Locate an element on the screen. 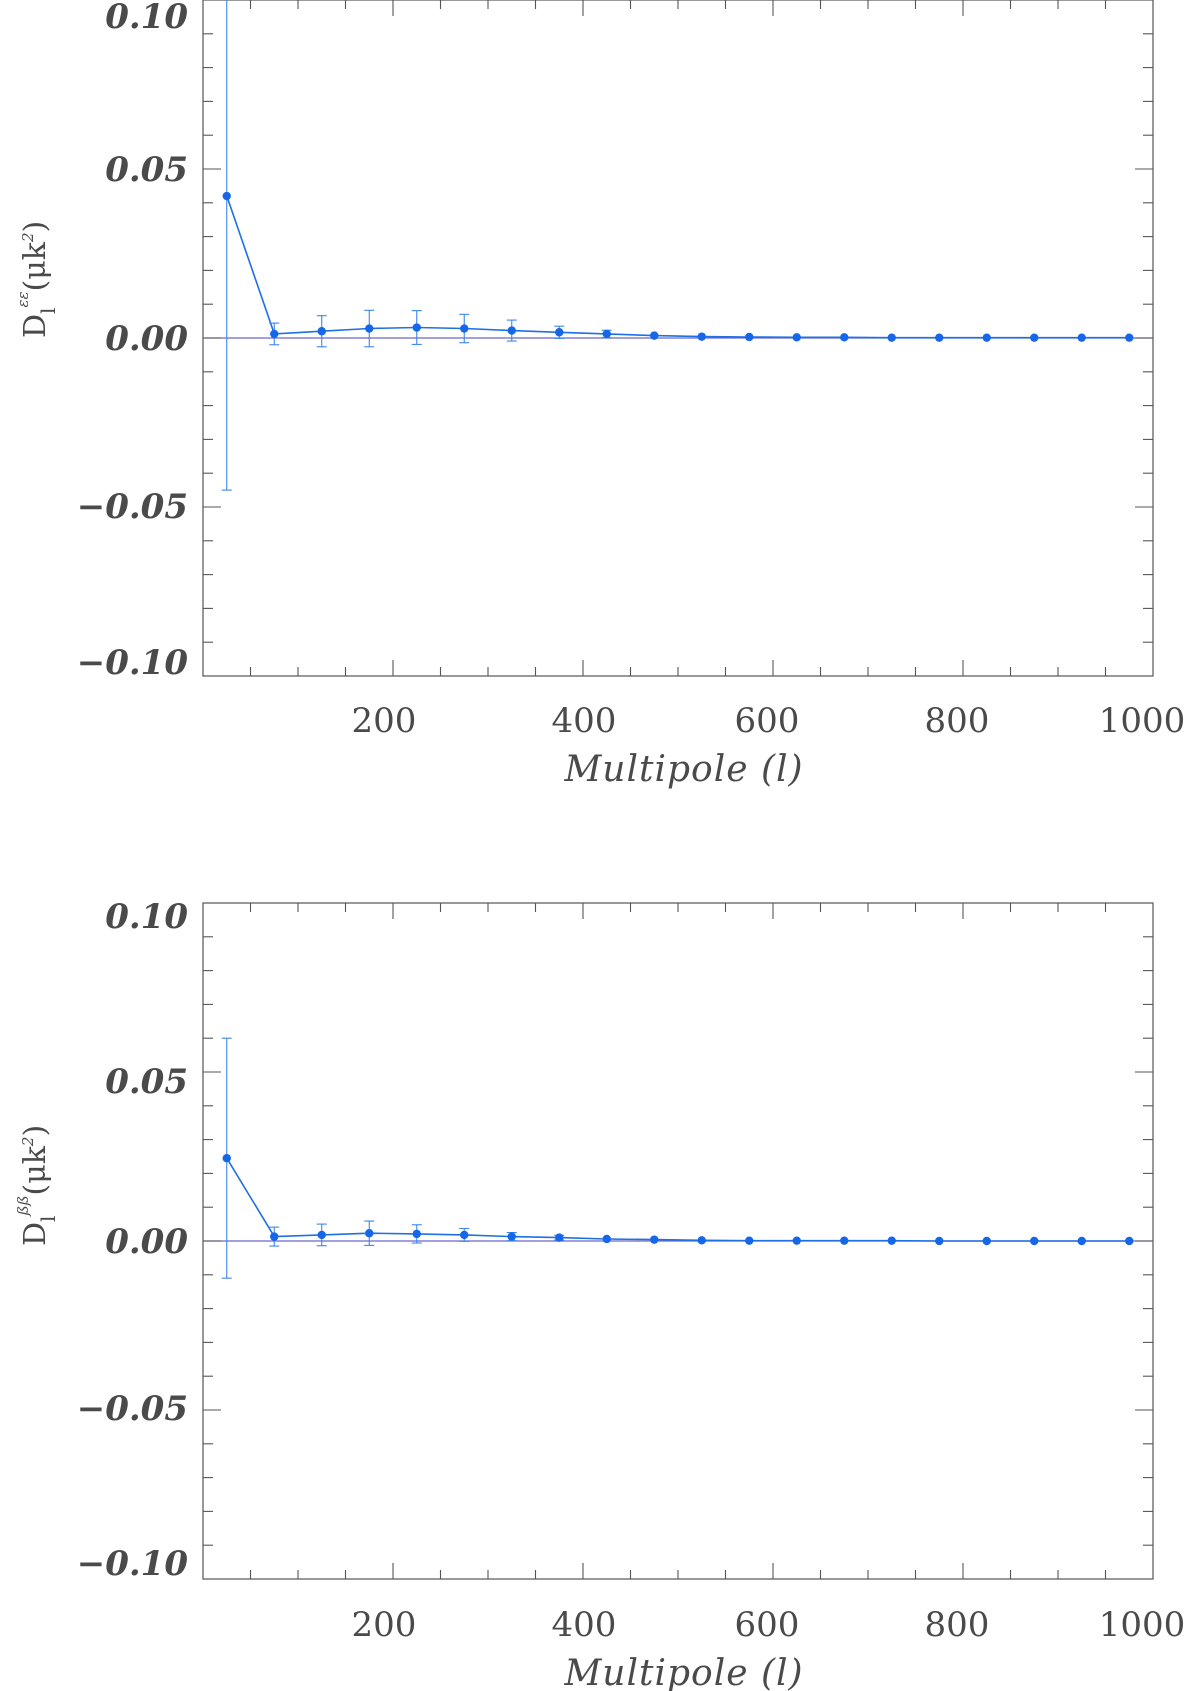 The image size is (1200, 1691). marks is located at coordinates (678, 1158).